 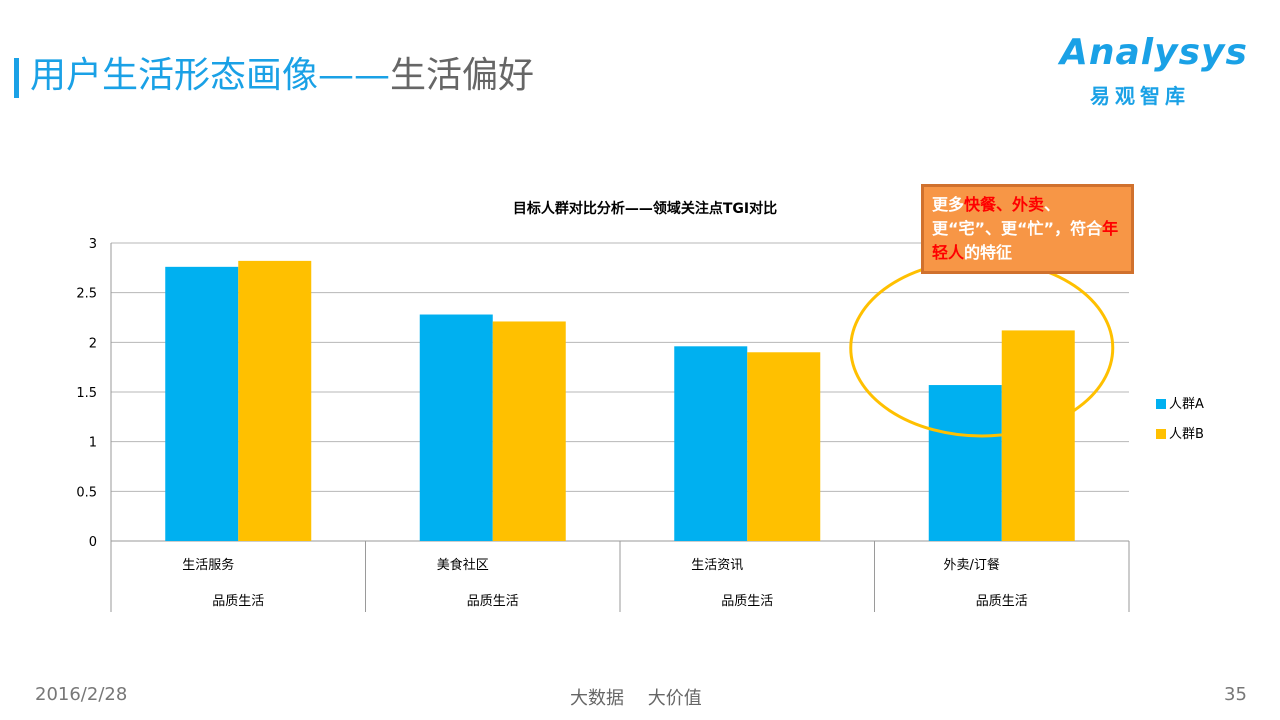 I want to click on logo-wordmark: Analysys, so click(x=1154, y=52).